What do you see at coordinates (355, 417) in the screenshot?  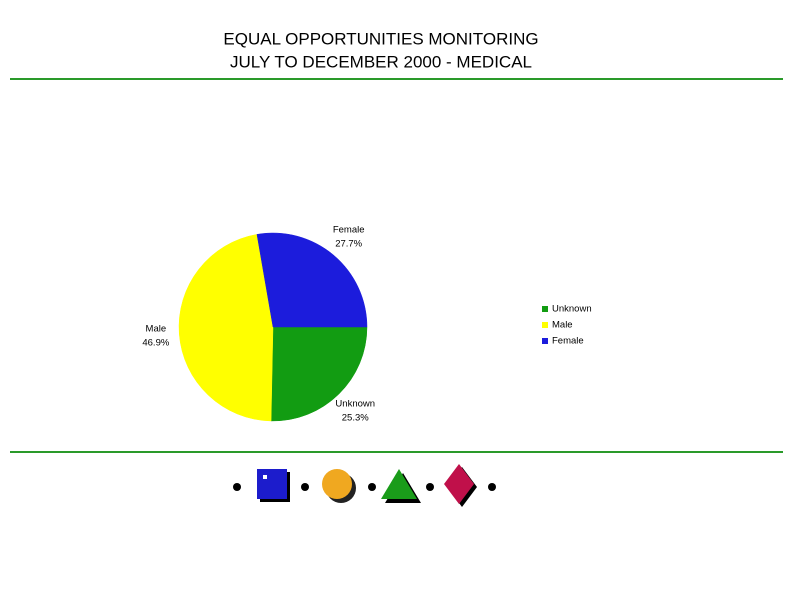 I see `slice-value-label: 25.3%` at bounding box center [355, 417].